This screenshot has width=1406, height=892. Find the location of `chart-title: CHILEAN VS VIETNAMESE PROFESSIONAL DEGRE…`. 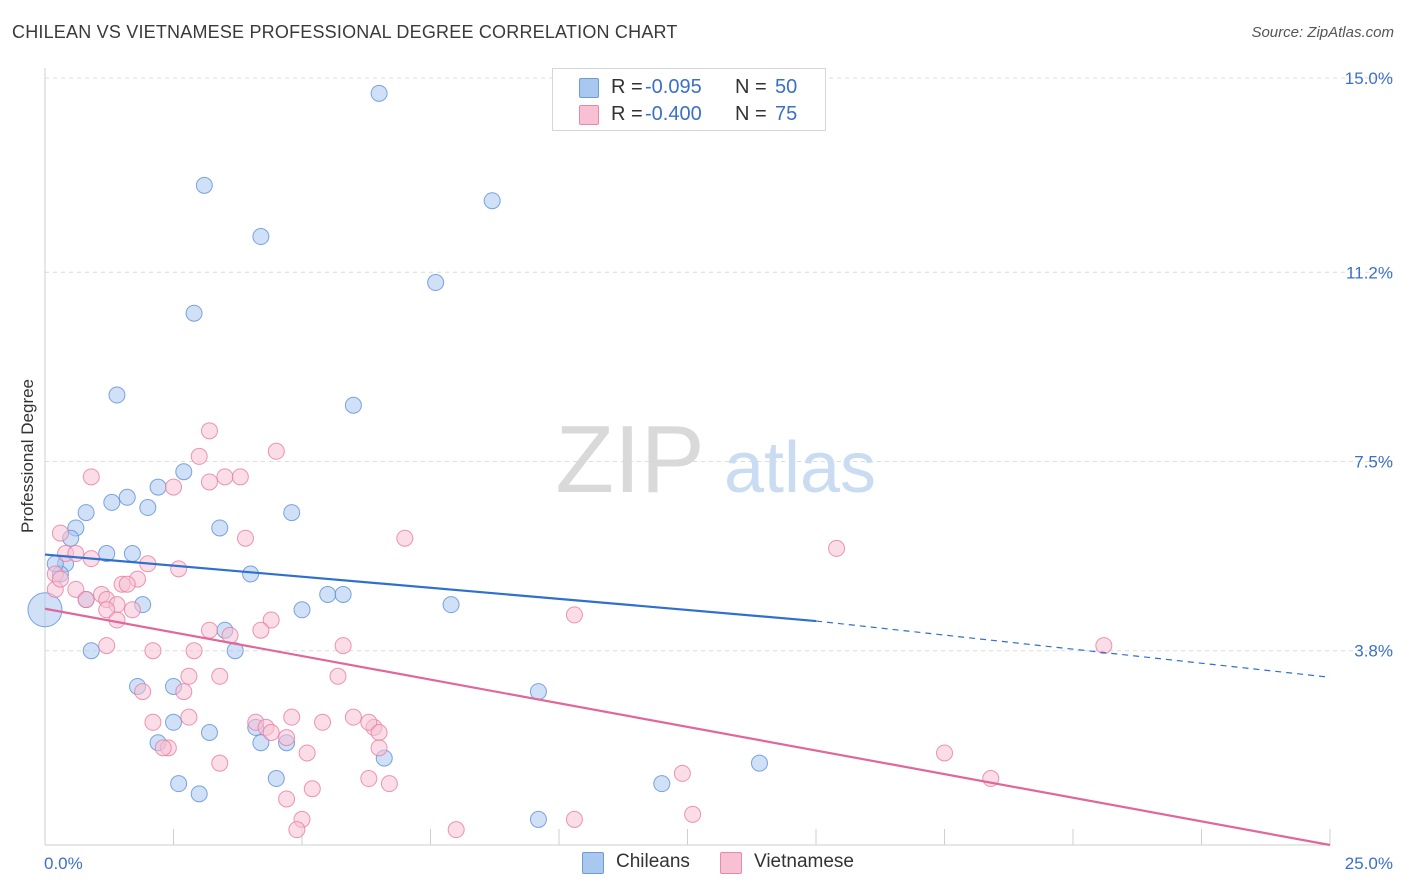

chart-title: CHILEAN VS VIETNAMESE PROFESSIONAL DEGRE… is located at coordinates (345, 32).